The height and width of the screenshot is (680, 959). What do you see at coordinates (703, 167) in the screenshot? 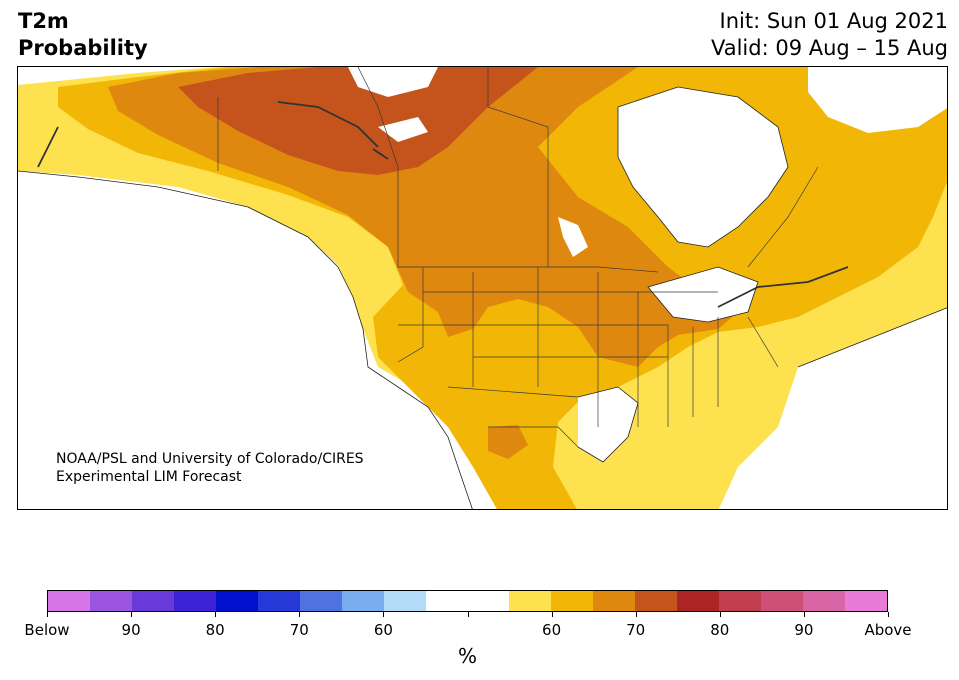
I see `no-signal-hudson` at bounding box center [703, 167].